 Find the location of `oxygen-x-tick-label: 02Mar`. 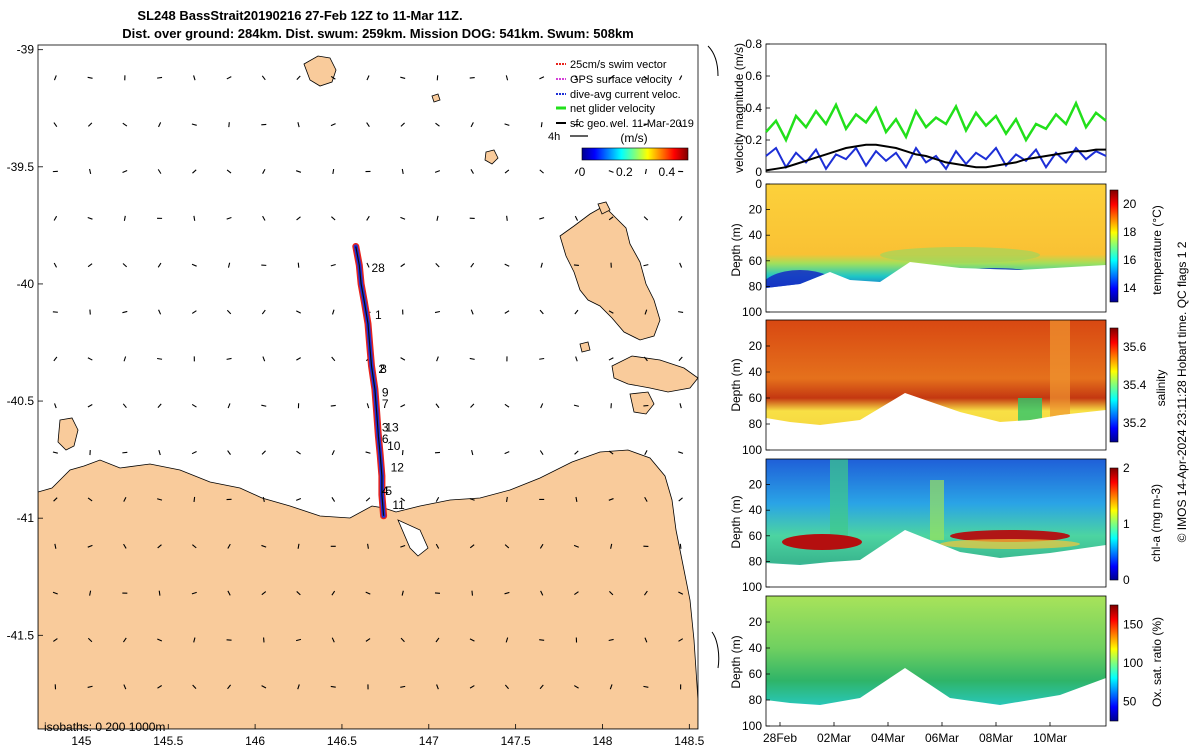

oxygen-x-tick-label: 02Mar is located at coordinates (834, 738).